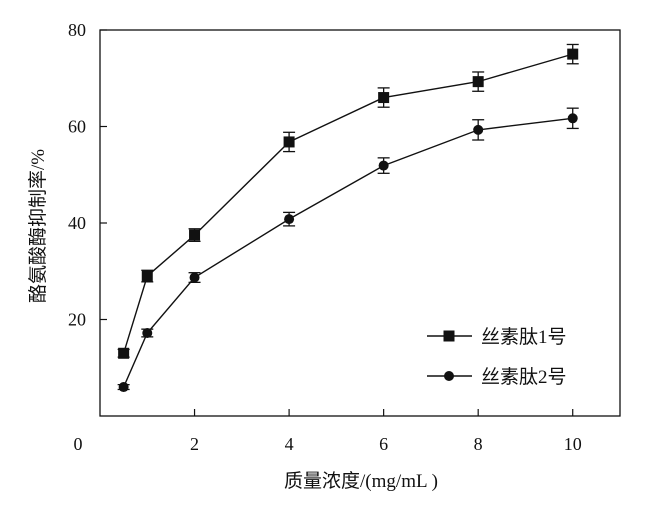 The height and width of the screenshot is (505, 648). Describe the element at coordinates (383, 444) in the screenshot. I see `x-tick-label: 6` at that location.